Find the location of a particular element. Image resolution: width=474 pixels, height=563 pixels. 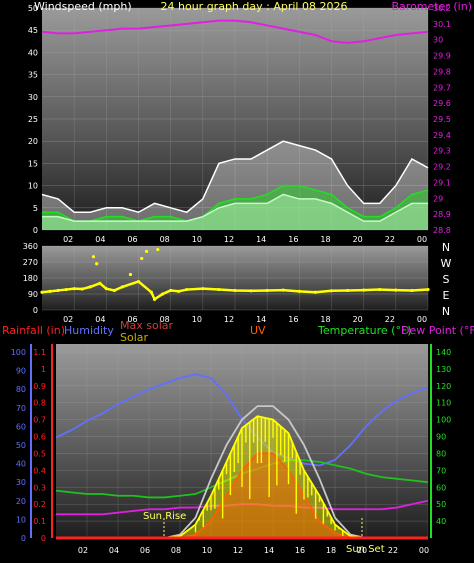

weather-uv-area is located at coordinates (242, 495).